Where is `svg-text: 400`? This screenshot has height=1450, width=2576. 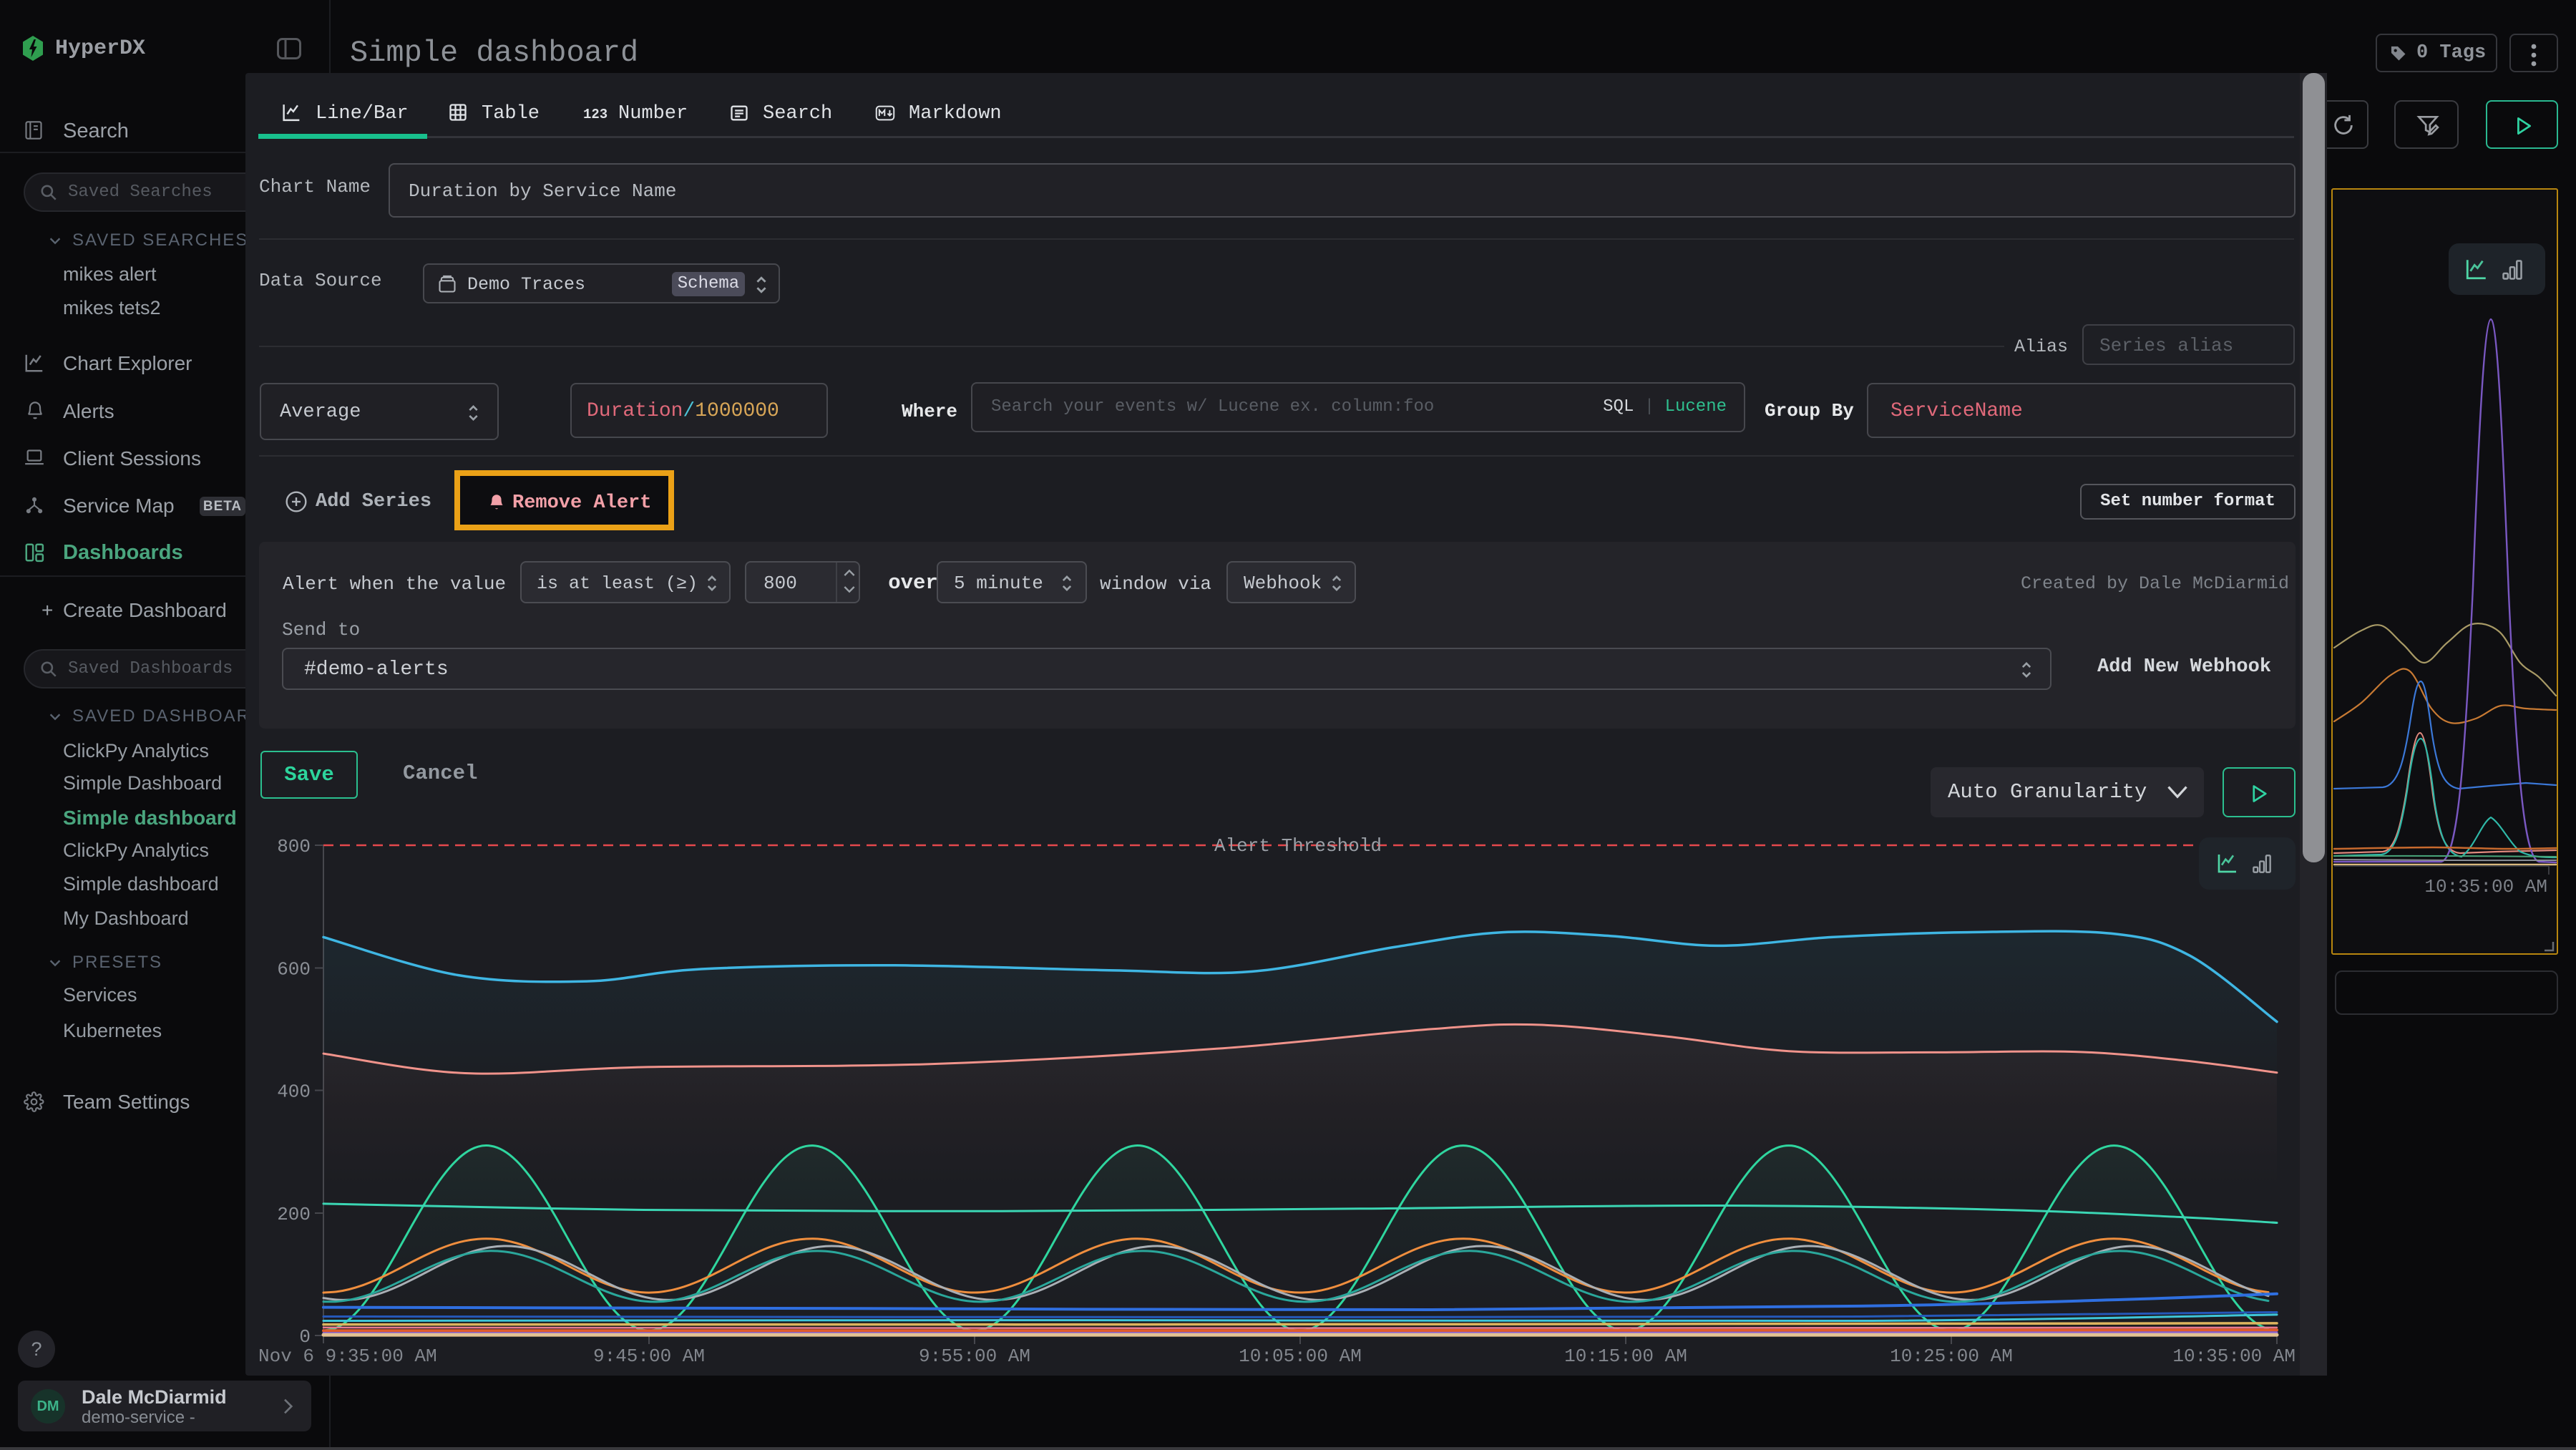
svg-text: 400 is located at coordinates (294, 1092).